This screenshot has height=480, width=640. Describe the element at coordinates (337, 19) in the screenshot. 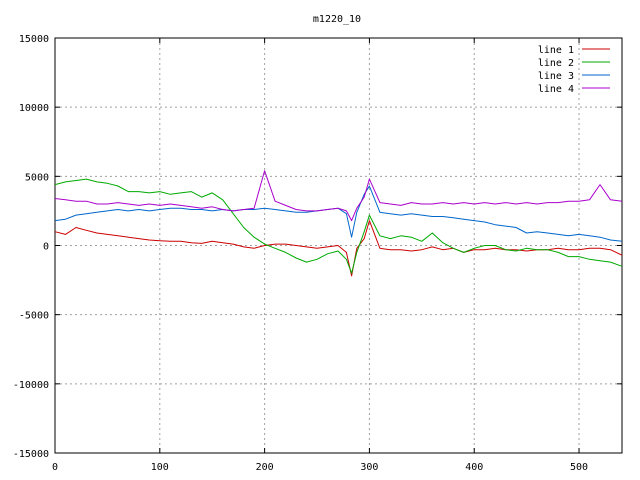

I see `chart-title: m1220_10` at that location.